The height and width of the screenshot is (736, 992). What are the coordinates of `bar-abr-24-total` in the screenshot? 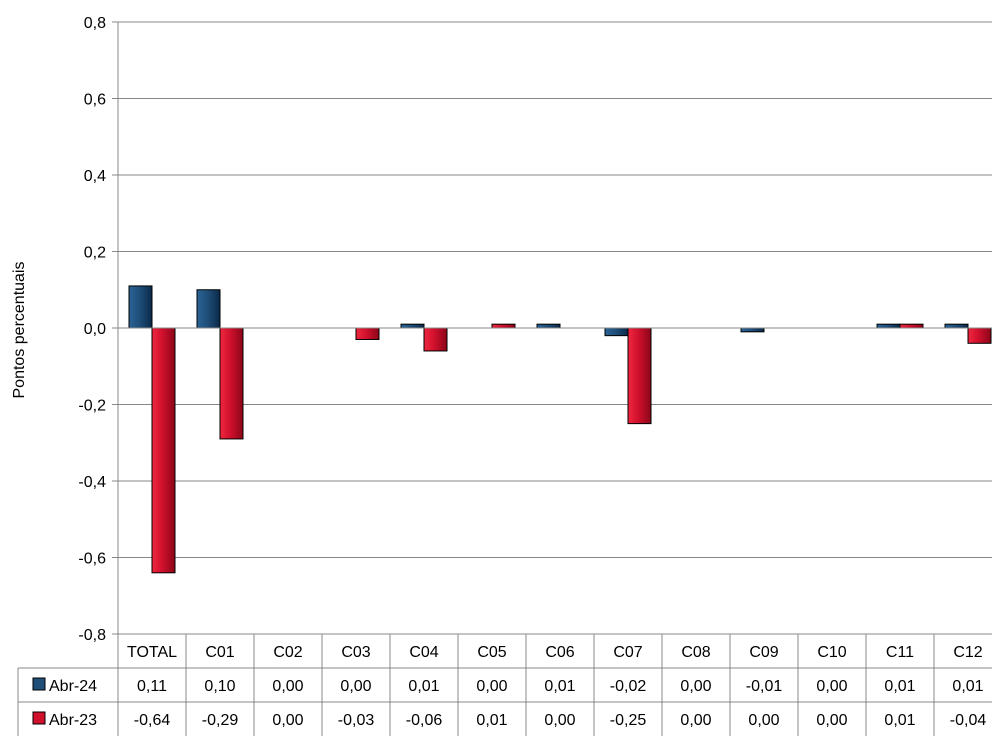 It's located at (140, 307).